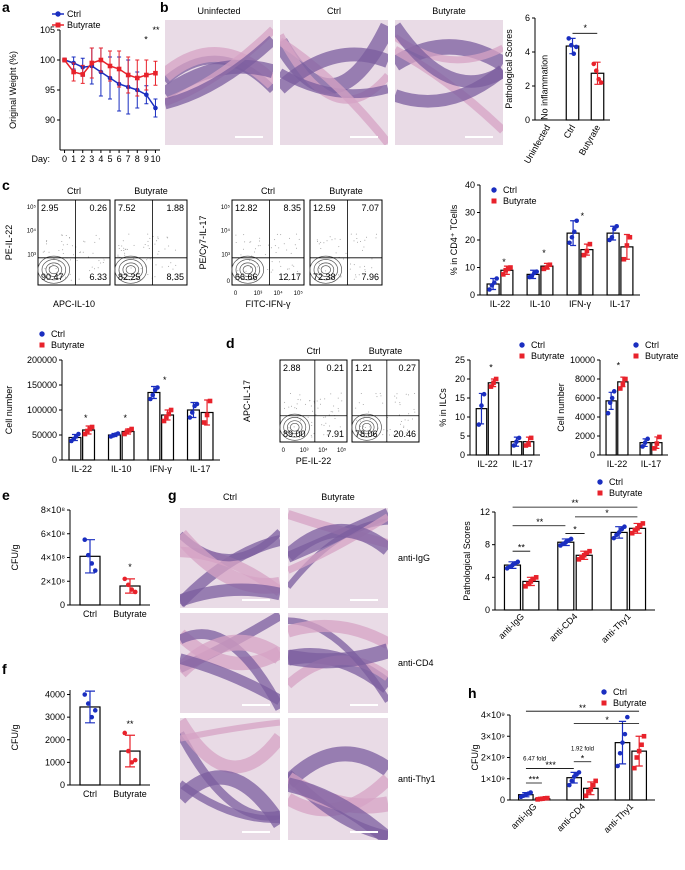 The image size is (685, 870). What do you see at coordinates (53, 581) in the screenshot?
I see `y-tick-label: 2×10⁸` at bounding box center [53, 581].